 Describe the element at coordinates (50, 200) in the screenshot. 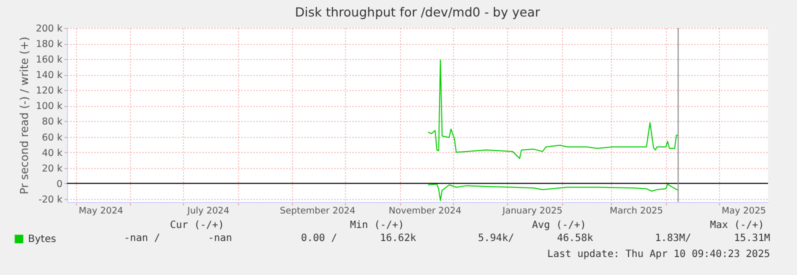

I see `y-tick-label: -20 k` at that location.